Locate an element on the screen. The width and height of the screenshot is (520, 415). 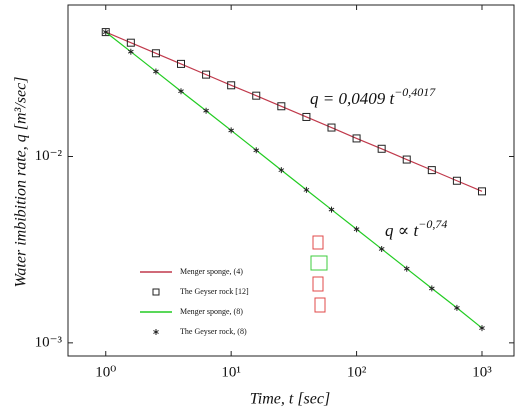
annotation-text: q = 0,0409 t is located at coordinates (352, 98).